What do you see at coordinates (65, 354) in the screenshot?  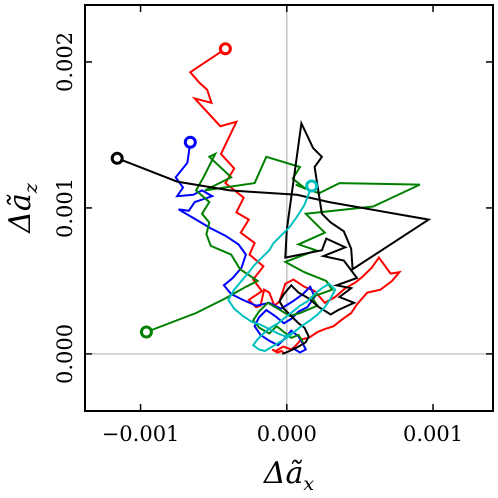 I see `y-tick-label: 0.000` at bounding box center [65, 354].